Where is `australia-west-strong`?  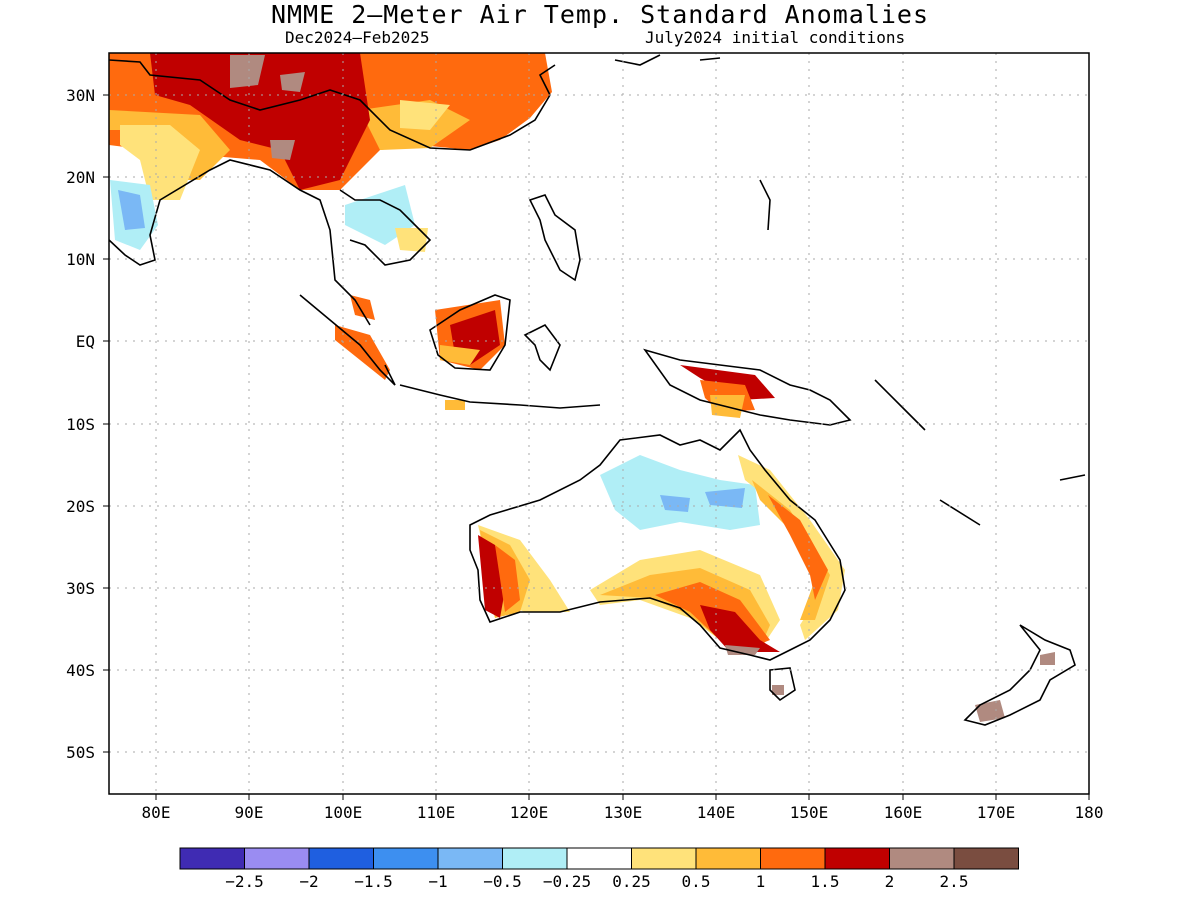 australia-west-strong is located at coordinates (491, 576).